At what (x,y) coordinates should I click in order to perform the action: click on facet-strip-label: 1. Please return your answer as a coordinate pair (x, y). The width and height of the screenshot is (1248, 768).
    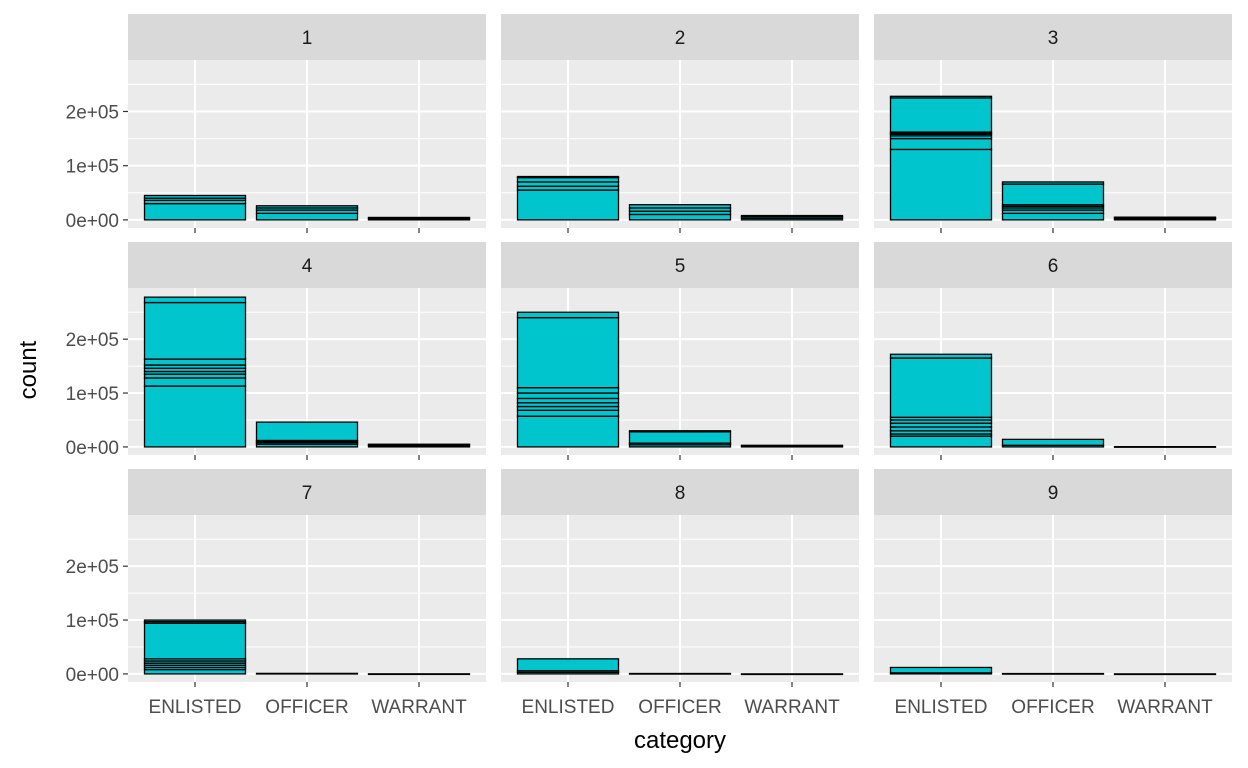
    Looking at the image, I should click on (307, 38).